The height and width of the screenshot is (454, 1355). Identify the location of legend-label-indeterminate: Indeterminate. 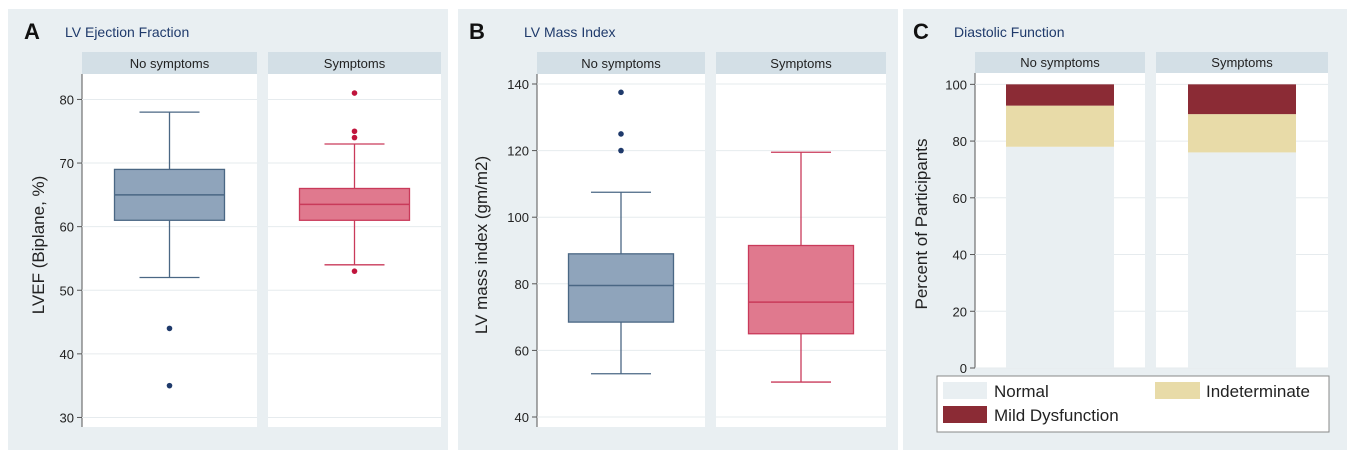
(1258, 391).